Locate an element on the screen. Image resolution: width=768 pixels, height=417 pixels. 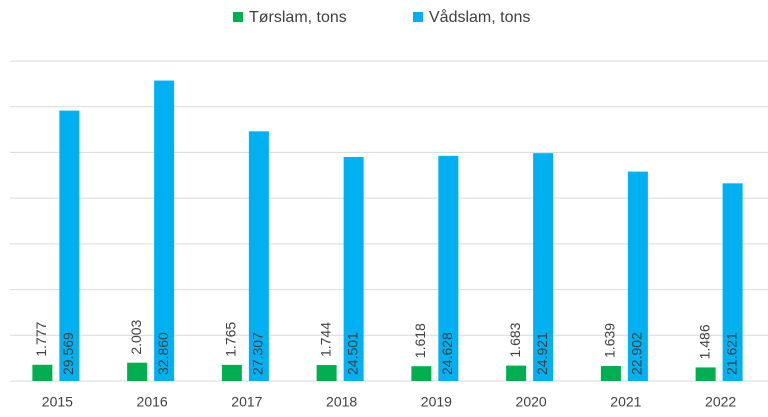
x-tick-label: 2015 is located at coordinates (57, 402).